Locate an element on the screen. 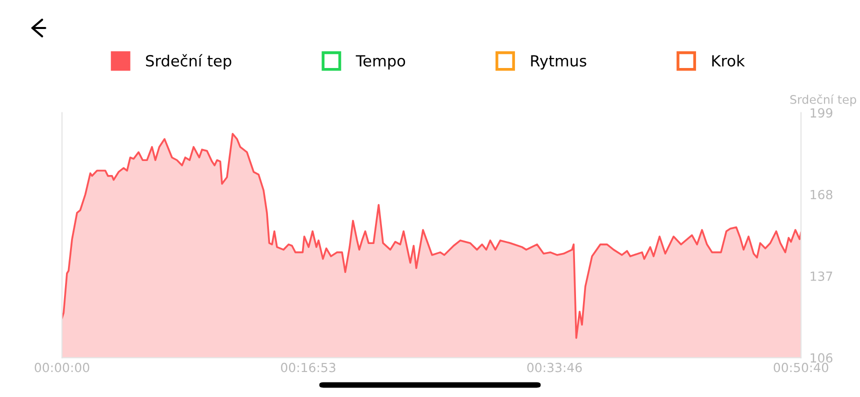  y-tick-label: 199 is located at coordinates (821, 113).